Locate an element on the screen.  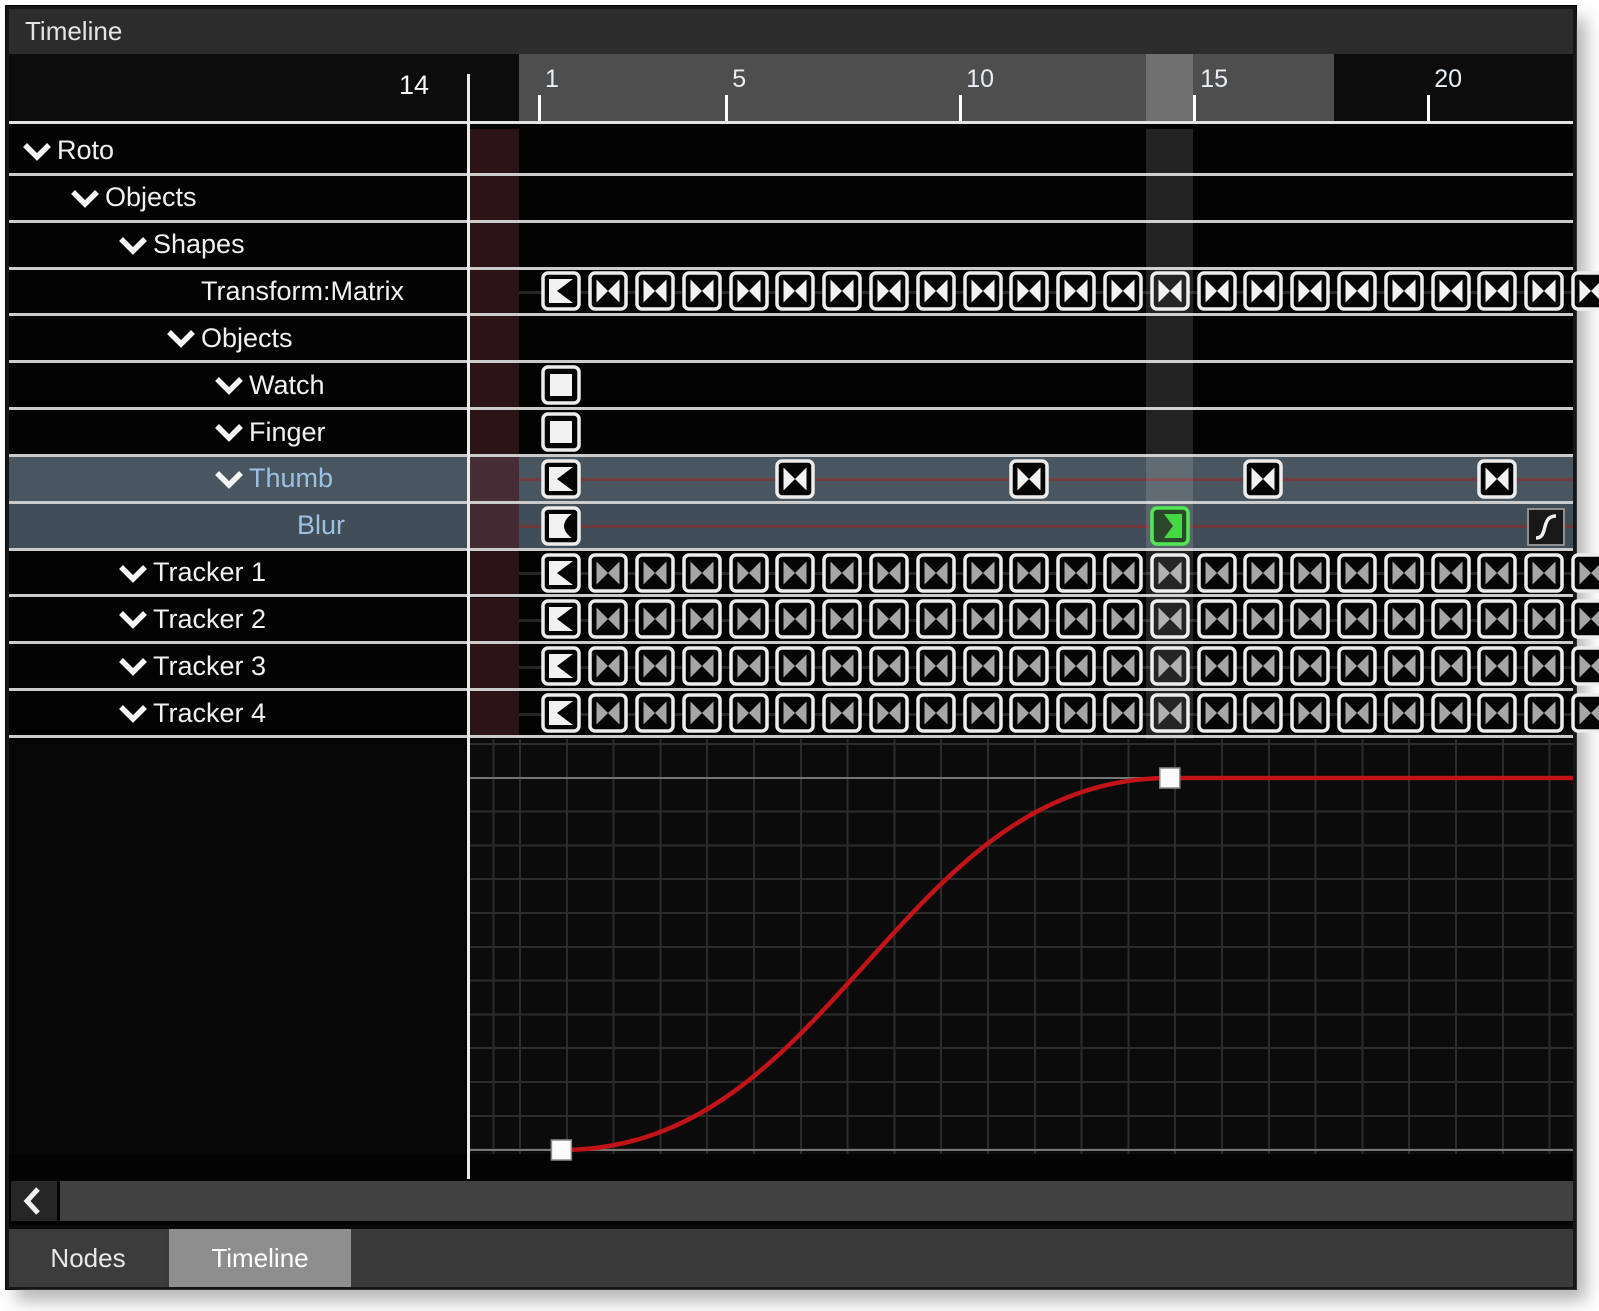
curve-mode-icon is located at coordinates (1546, 526).